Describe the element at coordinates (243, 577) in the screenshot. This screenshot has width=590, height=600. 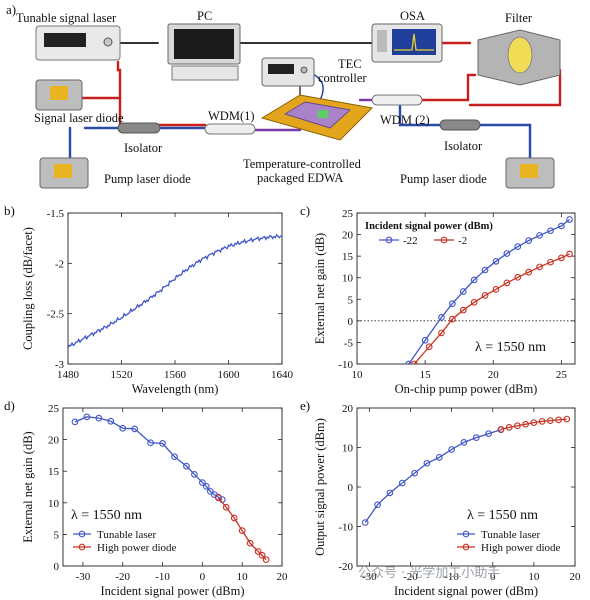
I see `x-tick-label: 10` at that location.